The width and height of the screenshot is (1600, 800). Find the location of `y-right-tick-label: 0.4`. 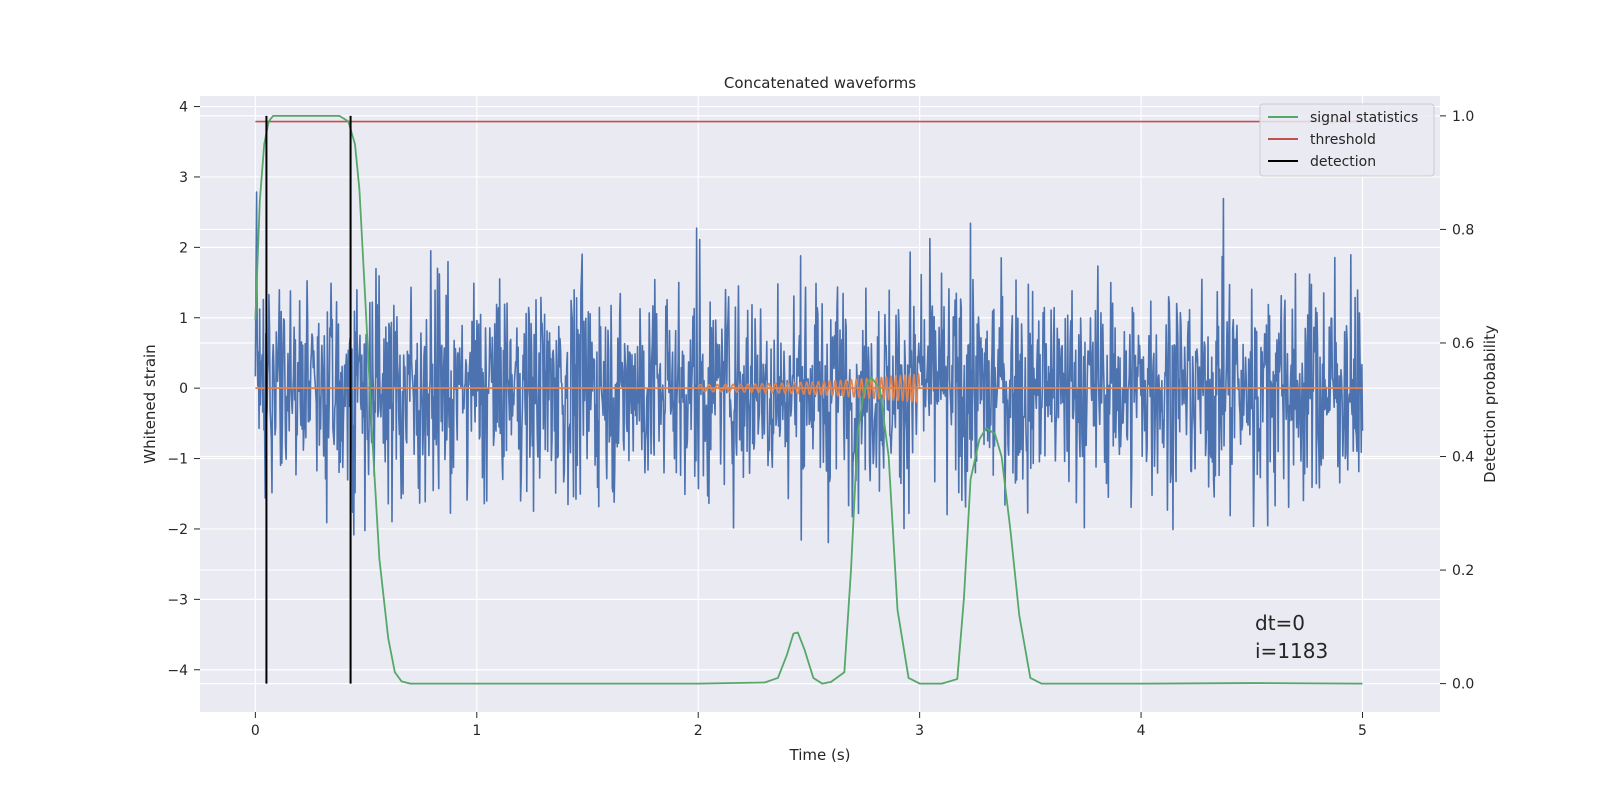

y-right-tick-label: 0.4 is located at coordinates (1463, 458).